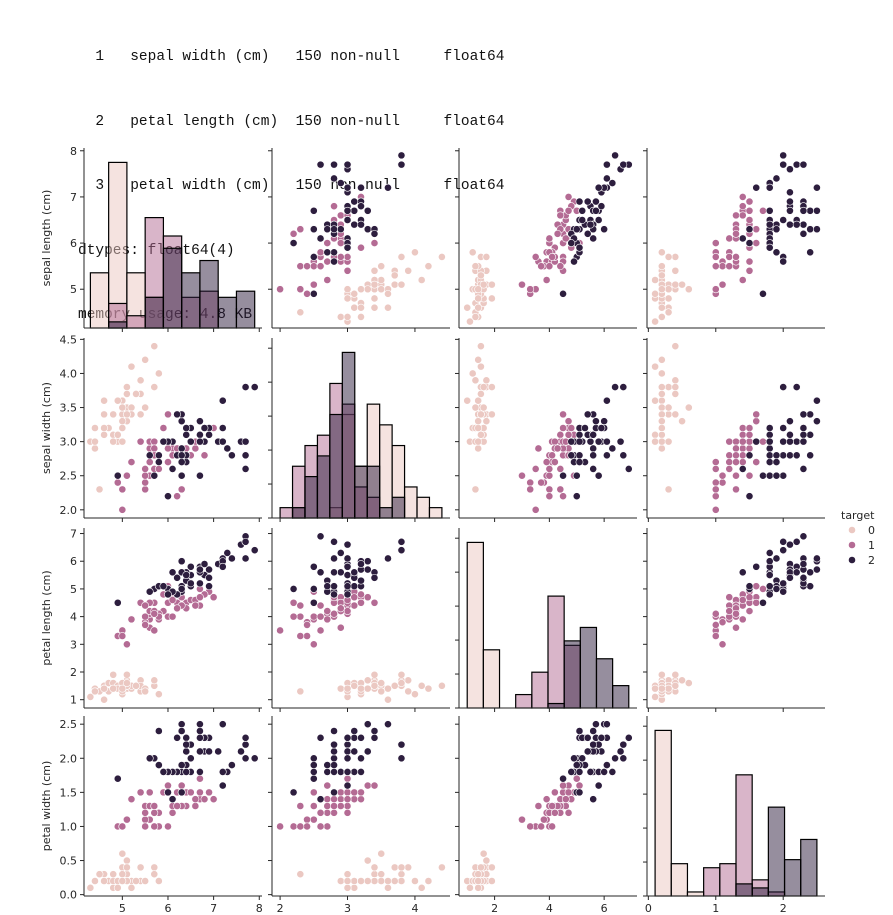 The width and height of the screenshot is (893, 915). What do you see at coordinates (546, 620) in the screenshot?
I see `panel-petal_length-vs-petal_length` at bounding box center [546, 620].